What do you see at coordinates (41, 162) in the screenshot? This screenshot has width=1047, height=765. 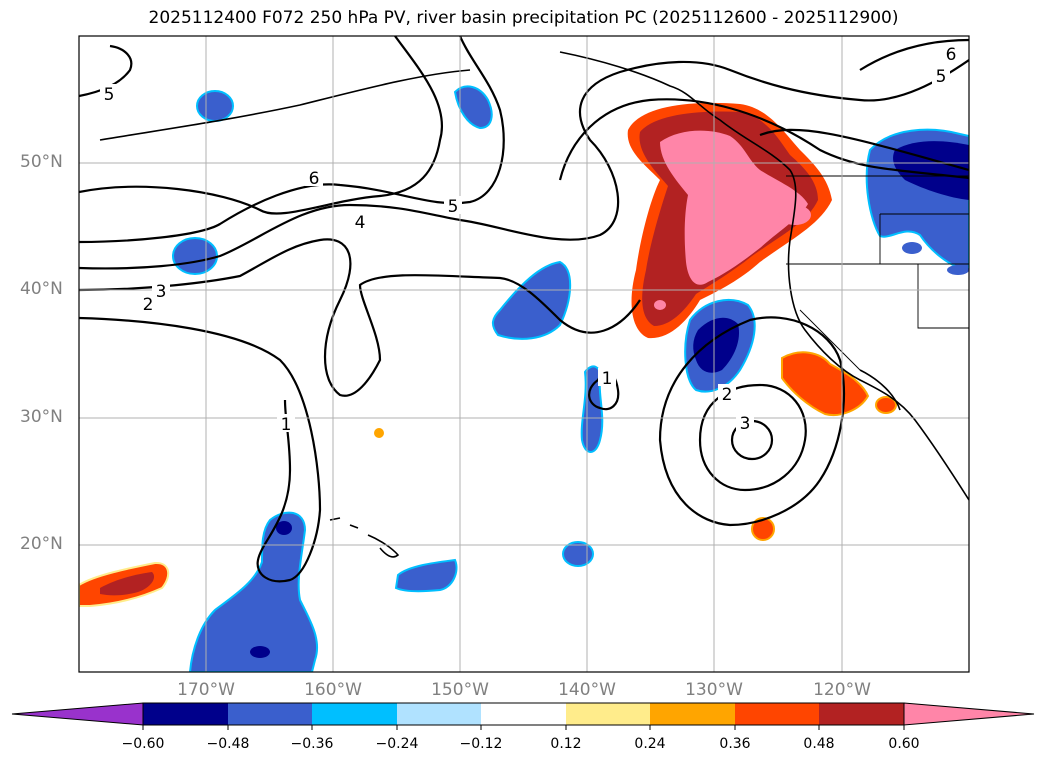 I see `lat-label: 50°N` at bounding box center [41, 162].